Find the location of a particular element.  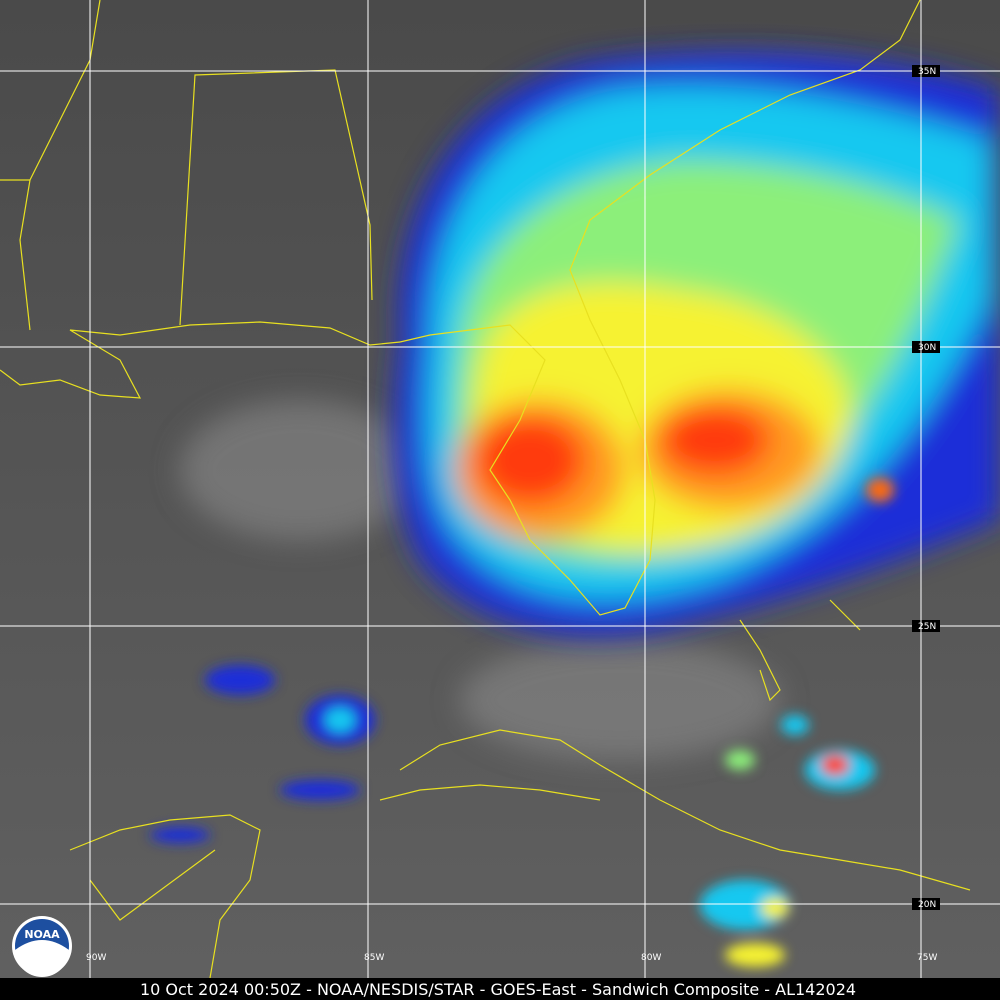

lon-label: 80W is located at coordinates (651, 958).